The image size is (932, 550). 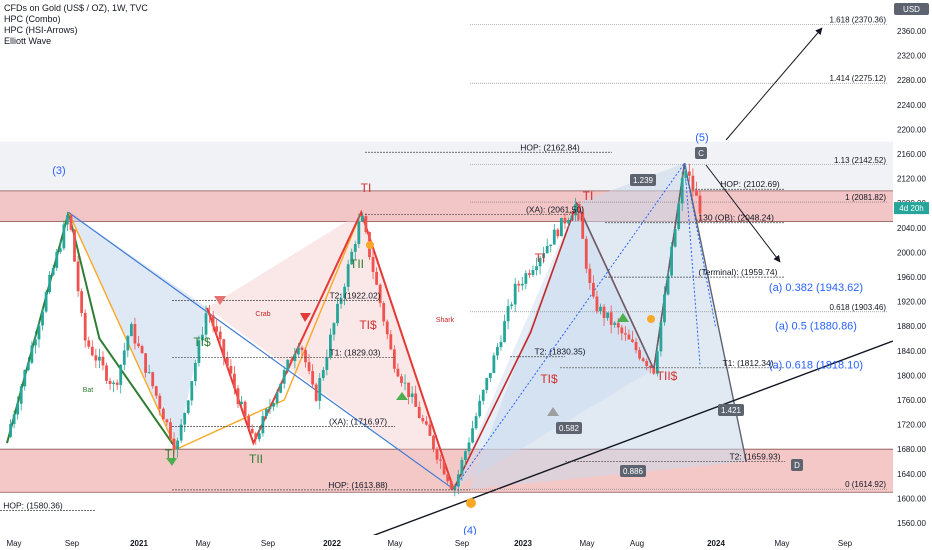 What do you see at coordinates (911, 425) in the screenshot?
I see `price-tick-label: 1720.00` at bounding box center [911, 425].